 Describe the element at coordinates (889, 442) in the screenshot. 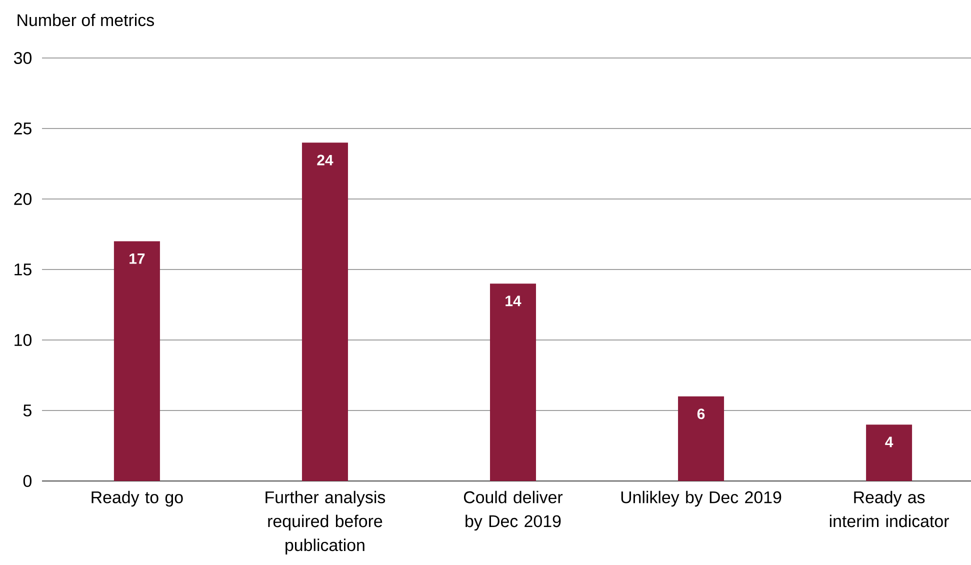

I see `data-label: 4` at that location.